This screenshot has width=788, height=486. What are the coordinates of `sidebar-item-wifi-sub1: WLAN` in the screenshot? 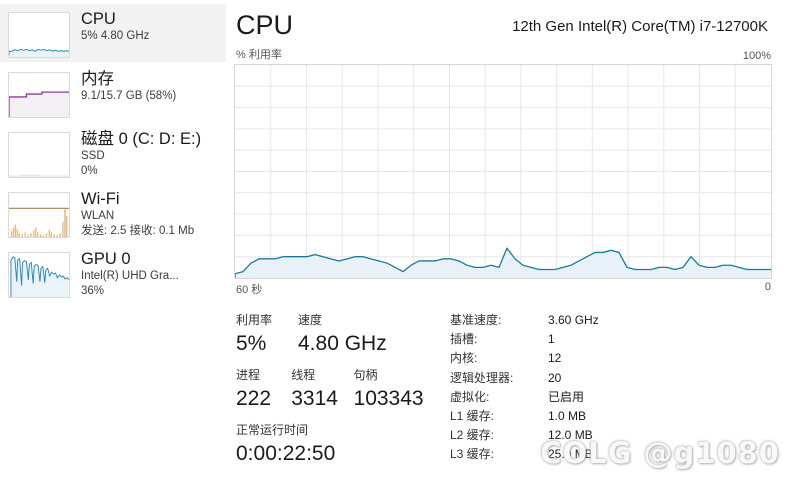 It's located at (98, 216).